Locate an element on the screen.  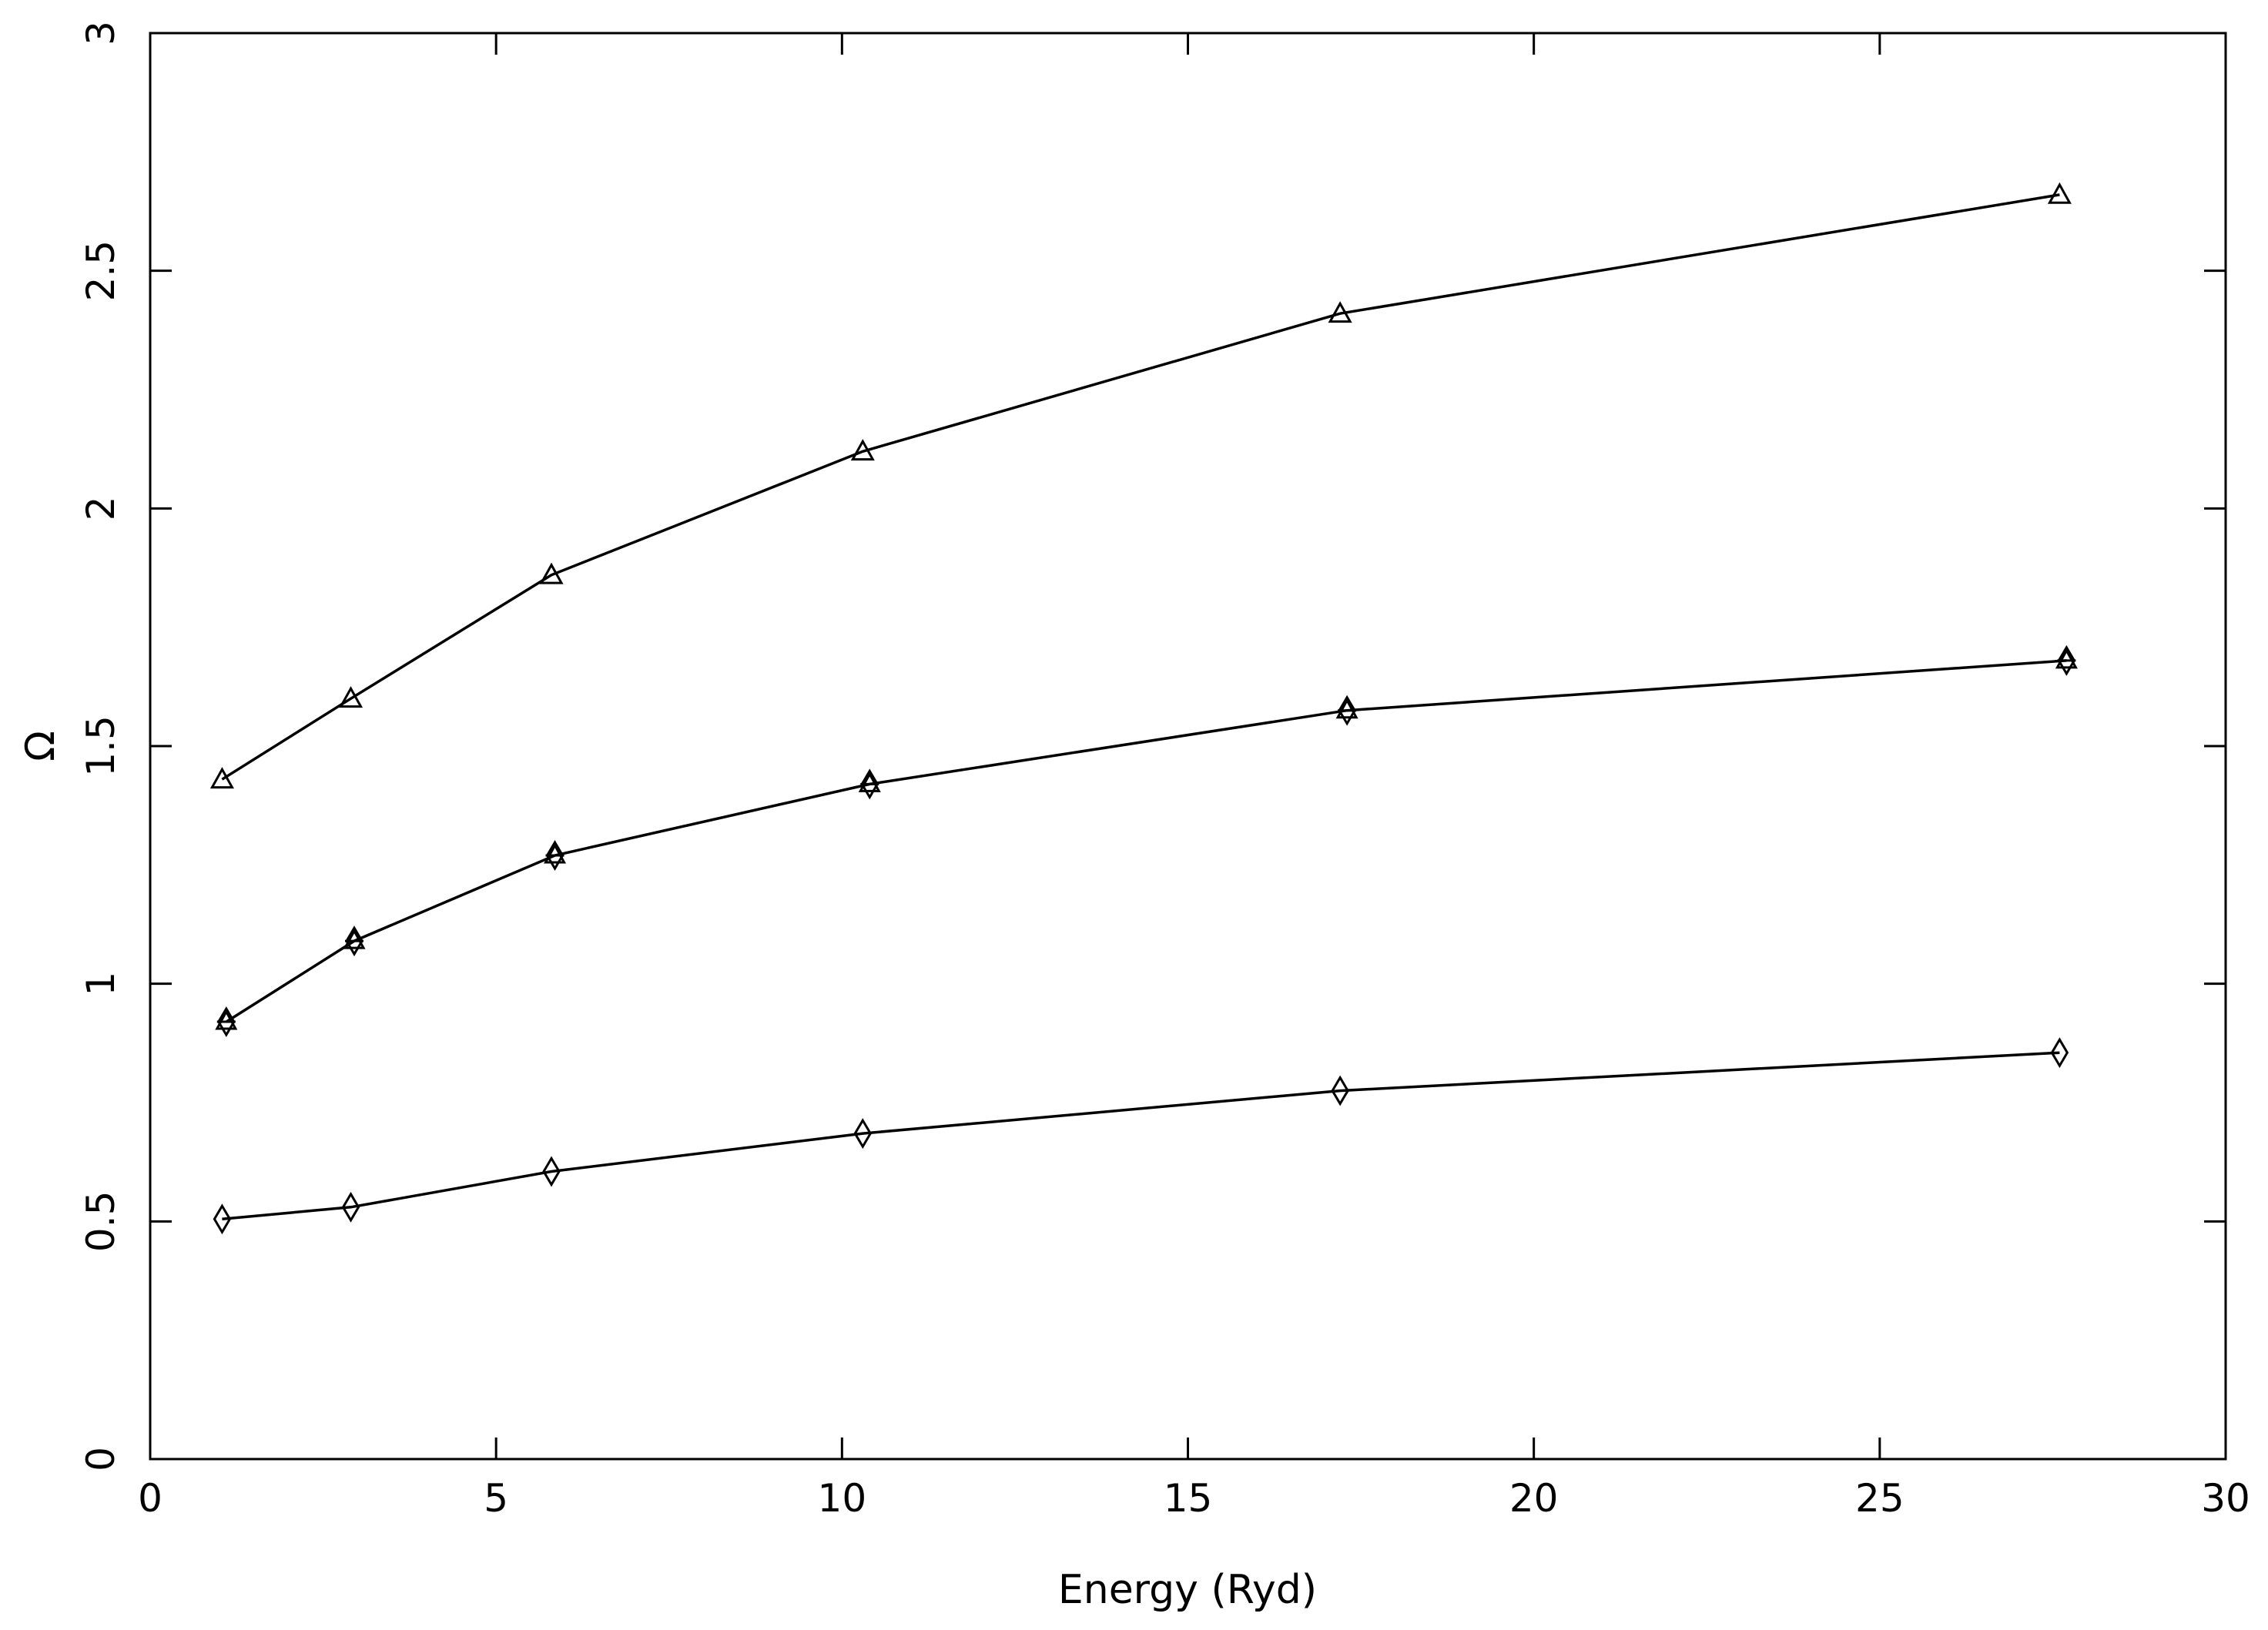
x-tick-label: 15 is located at coordinates (1188, 1498).